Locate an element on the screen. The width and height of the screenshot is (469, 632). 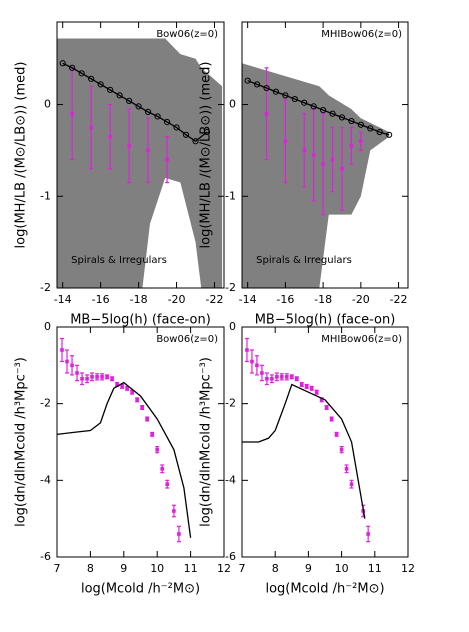
x-tick-label: 10 is located at coordinates (342, 568).